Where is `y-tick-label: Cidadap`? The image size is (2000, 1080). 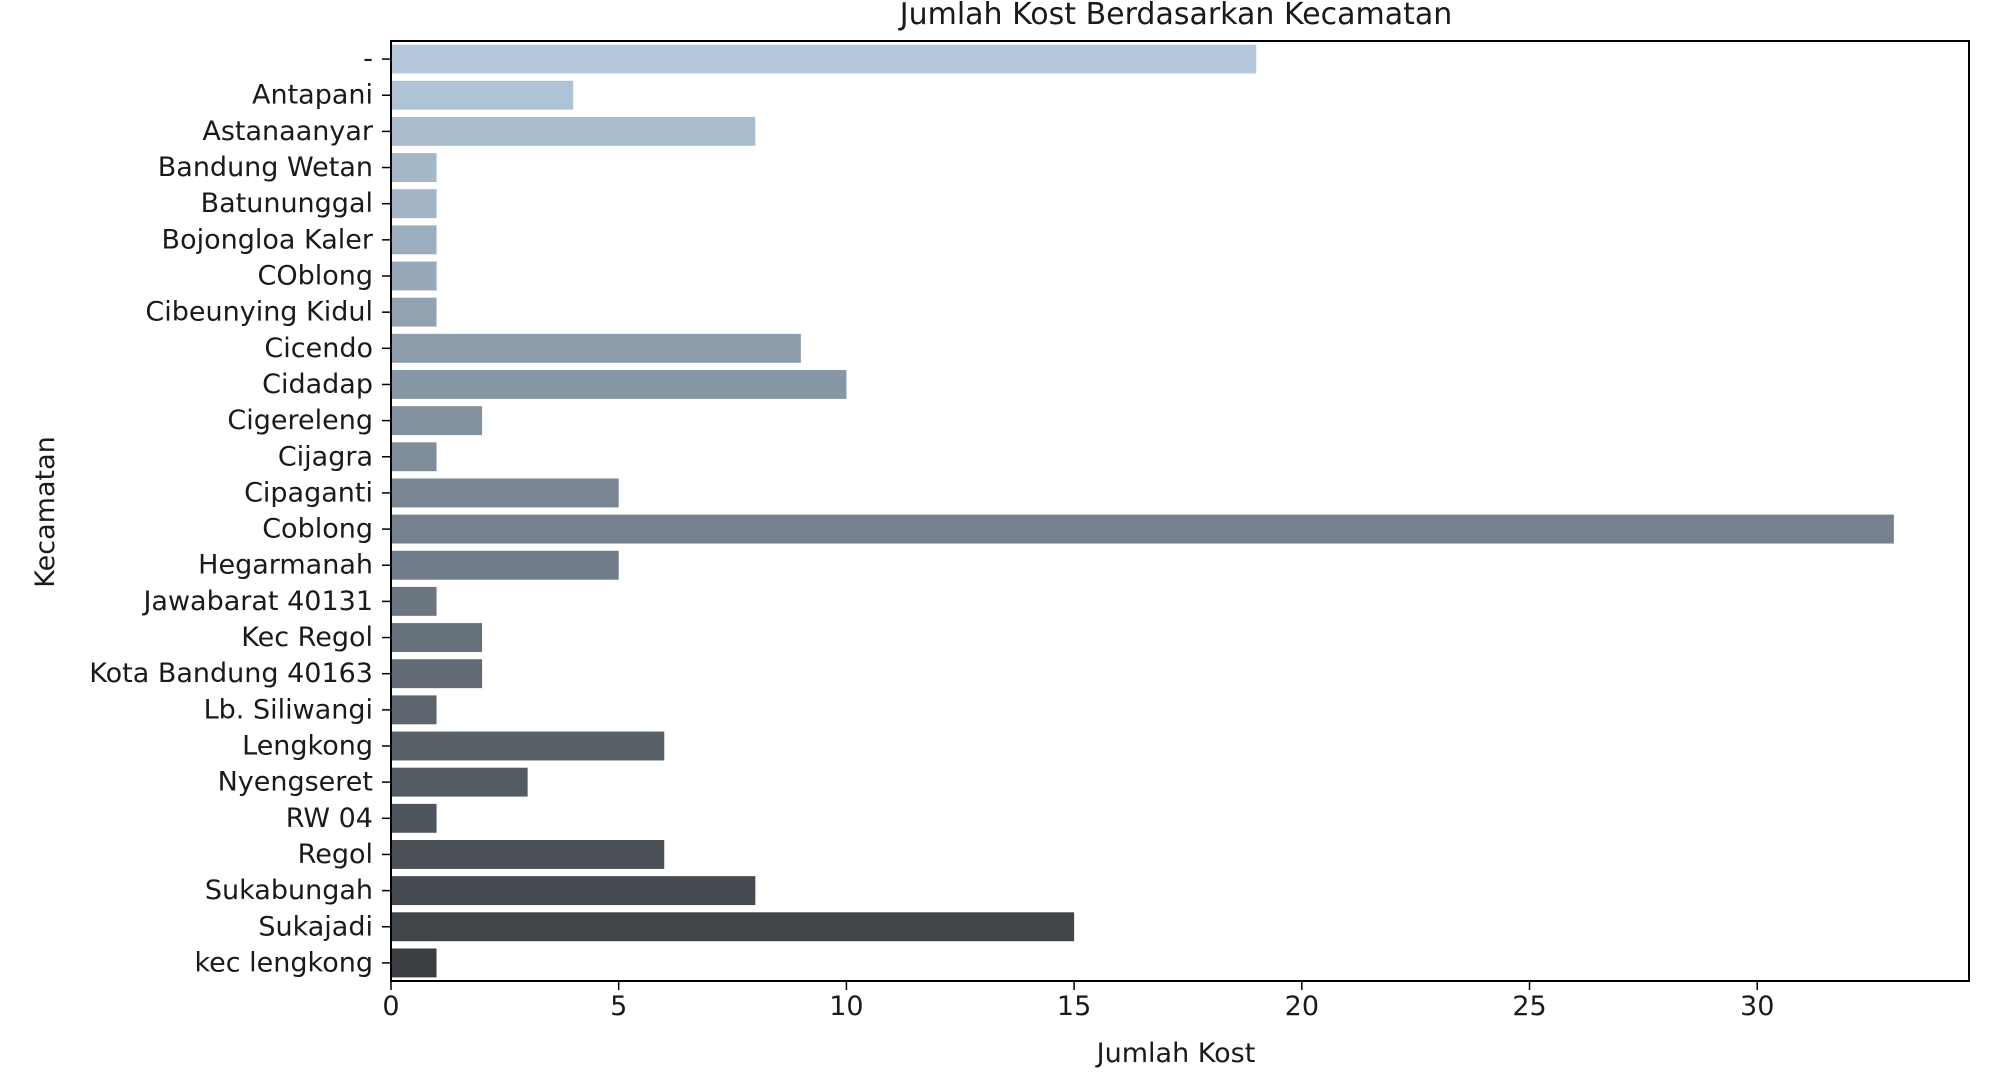
y-tick-label: Cidadap is located at coordinates (317, 384).